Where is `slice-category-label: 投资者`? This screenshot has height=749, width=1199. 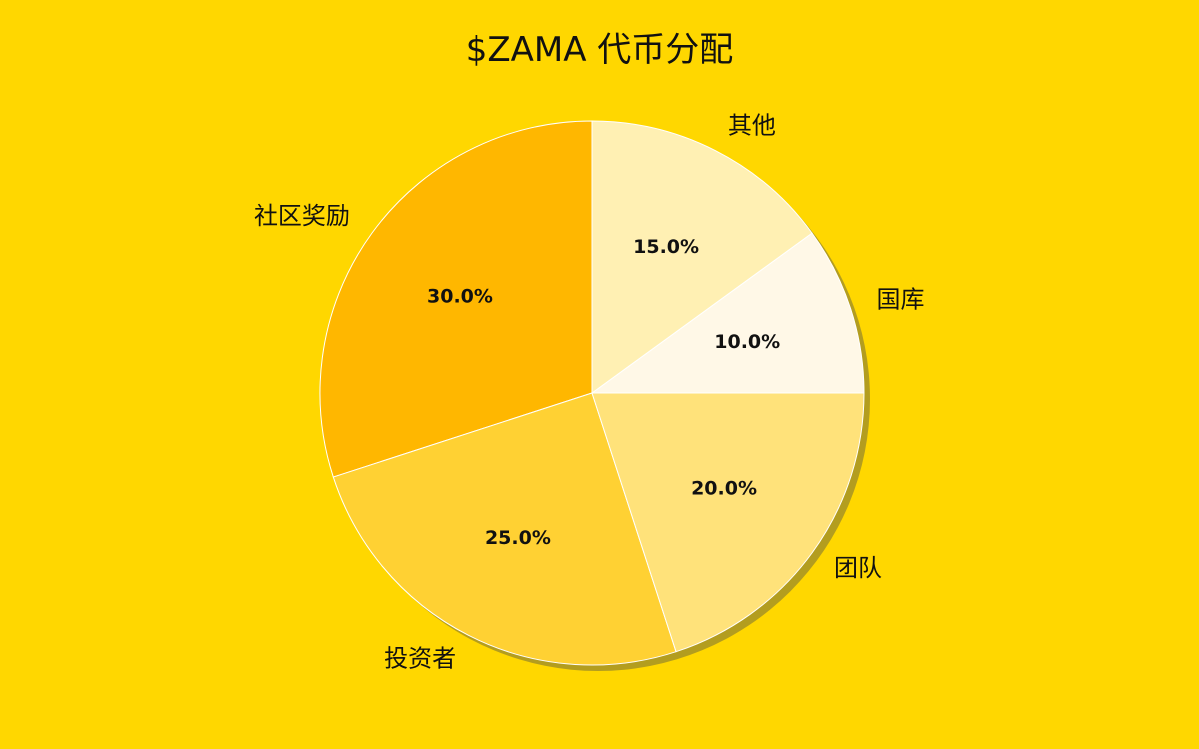 slice-category-label: 投资者 is located at coordinates (420, 659).